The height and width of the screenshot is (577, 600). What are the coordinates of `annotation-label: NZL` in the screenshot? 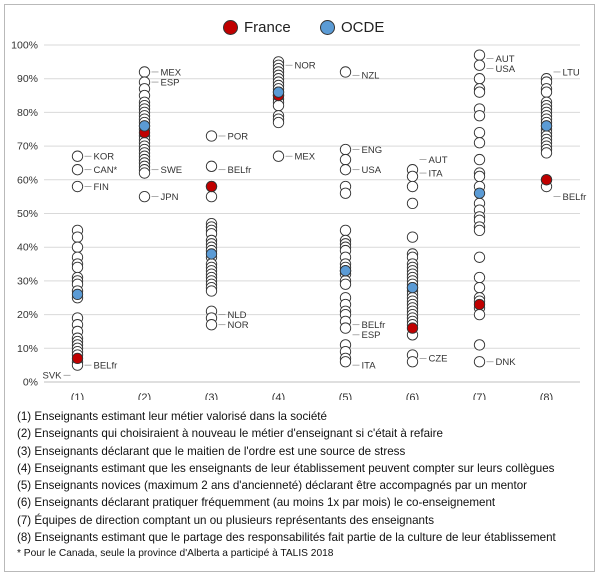 It's located at (371, 76).